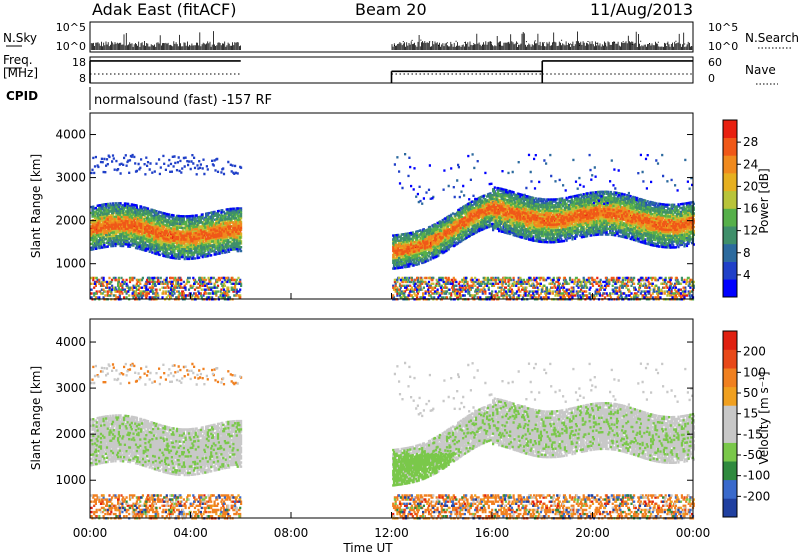 This screenshot has height=554, width=800. I want to click on power-colorbar: 28 24 20 16 12 8 4, so click(740, 208).